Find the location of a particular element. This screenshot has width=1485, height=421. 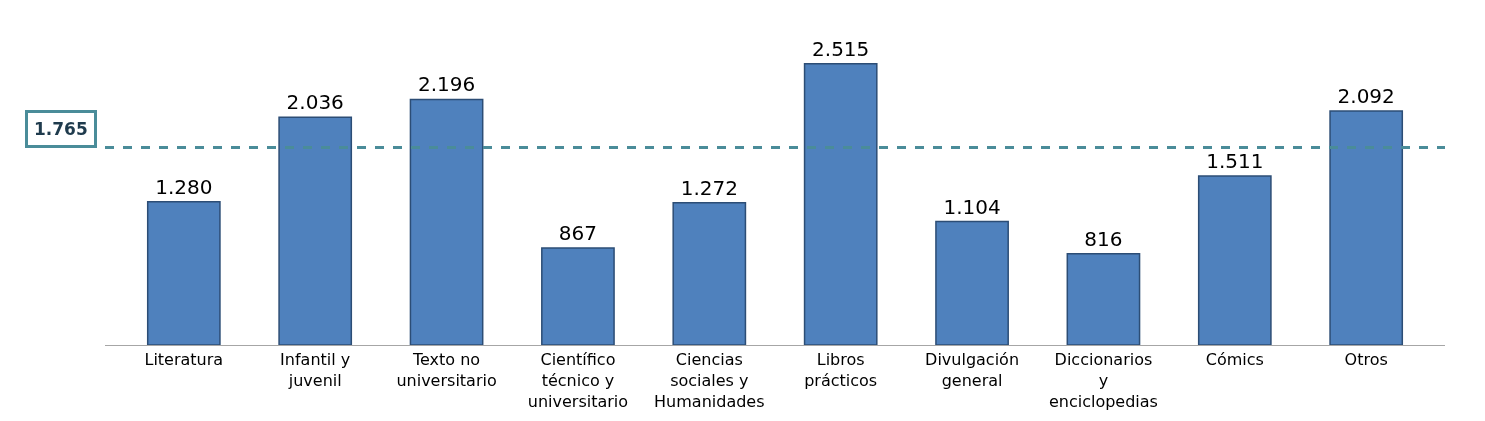

data-label: 2.036 is located at coordinates (315, 102).